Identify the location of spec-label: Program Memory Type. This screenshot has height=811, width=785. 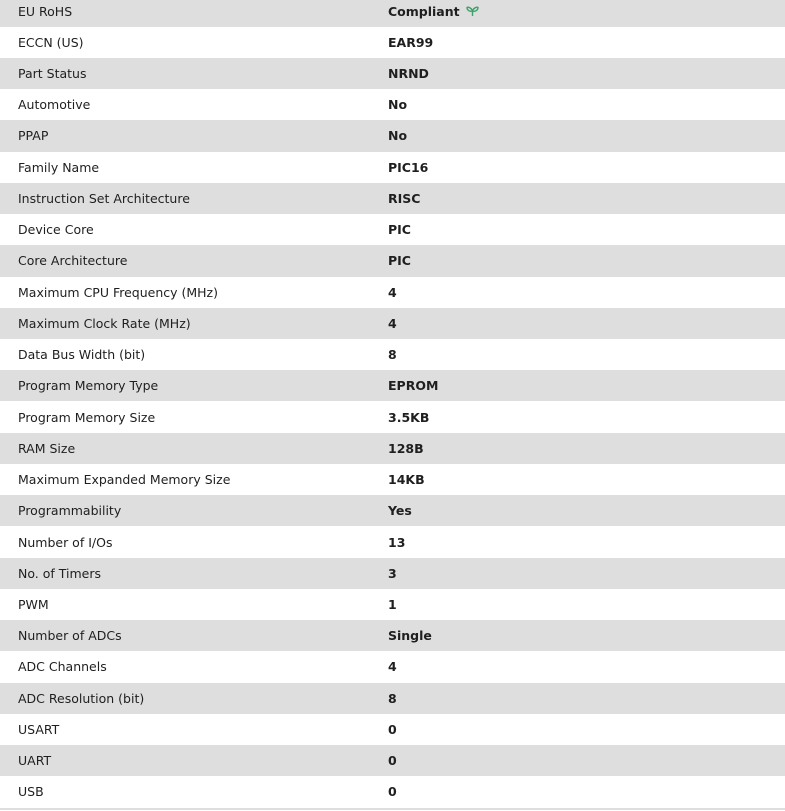
(88, 386).